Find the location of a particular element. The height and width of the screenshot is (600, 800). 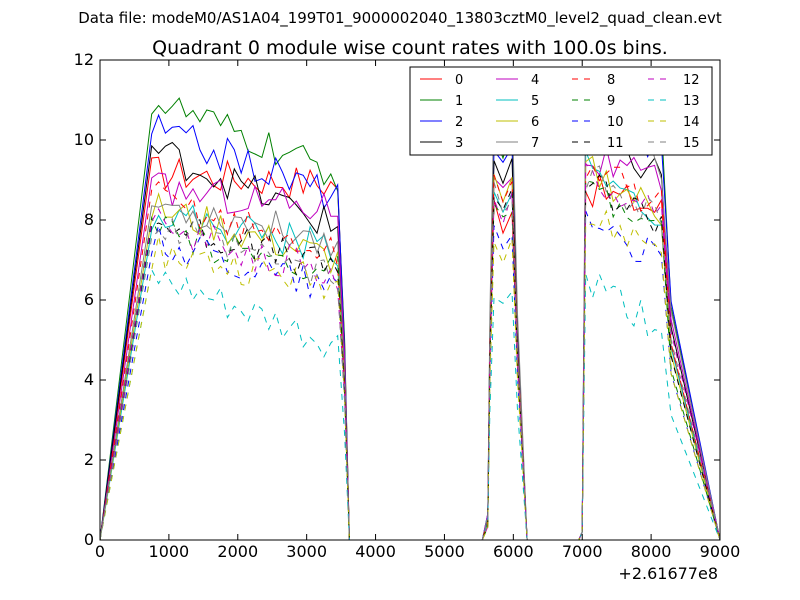

legend-label-11: 11 is located at coordinates (615, 143).